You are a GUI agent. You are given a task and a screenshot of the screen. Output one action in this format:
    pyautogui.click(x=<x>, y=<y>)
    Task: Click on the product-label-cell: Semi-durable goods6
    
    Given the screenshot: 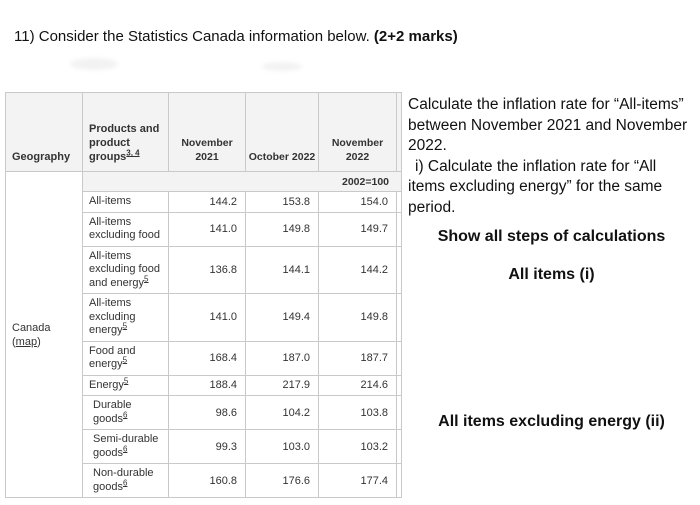 What is the action you would take?
    pyautogui.click(x=125, y=446)
    